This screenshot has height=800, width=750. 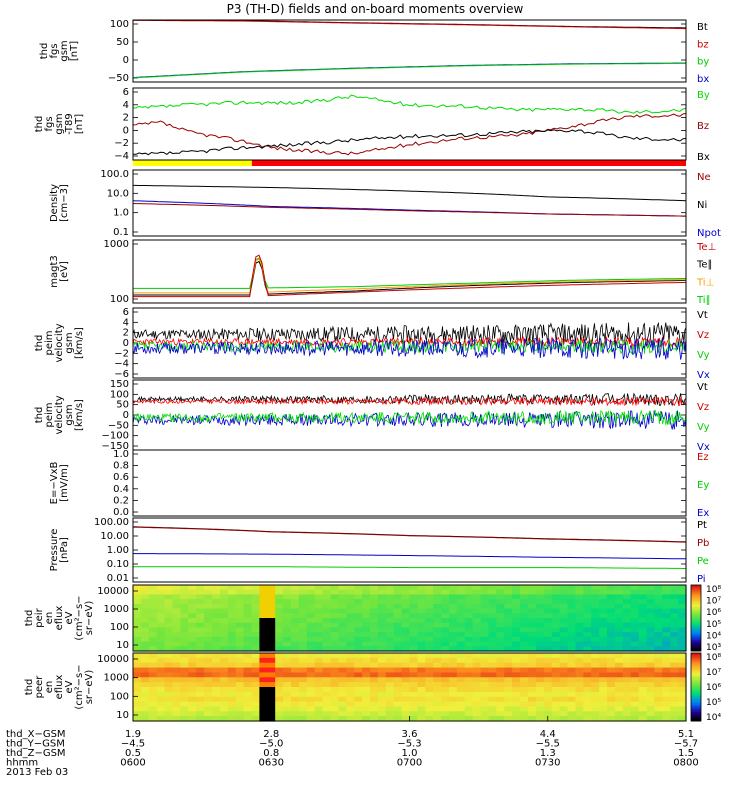 I want to click on legend-label-Ti∥: Ti∥, so click(x=703, y=300).